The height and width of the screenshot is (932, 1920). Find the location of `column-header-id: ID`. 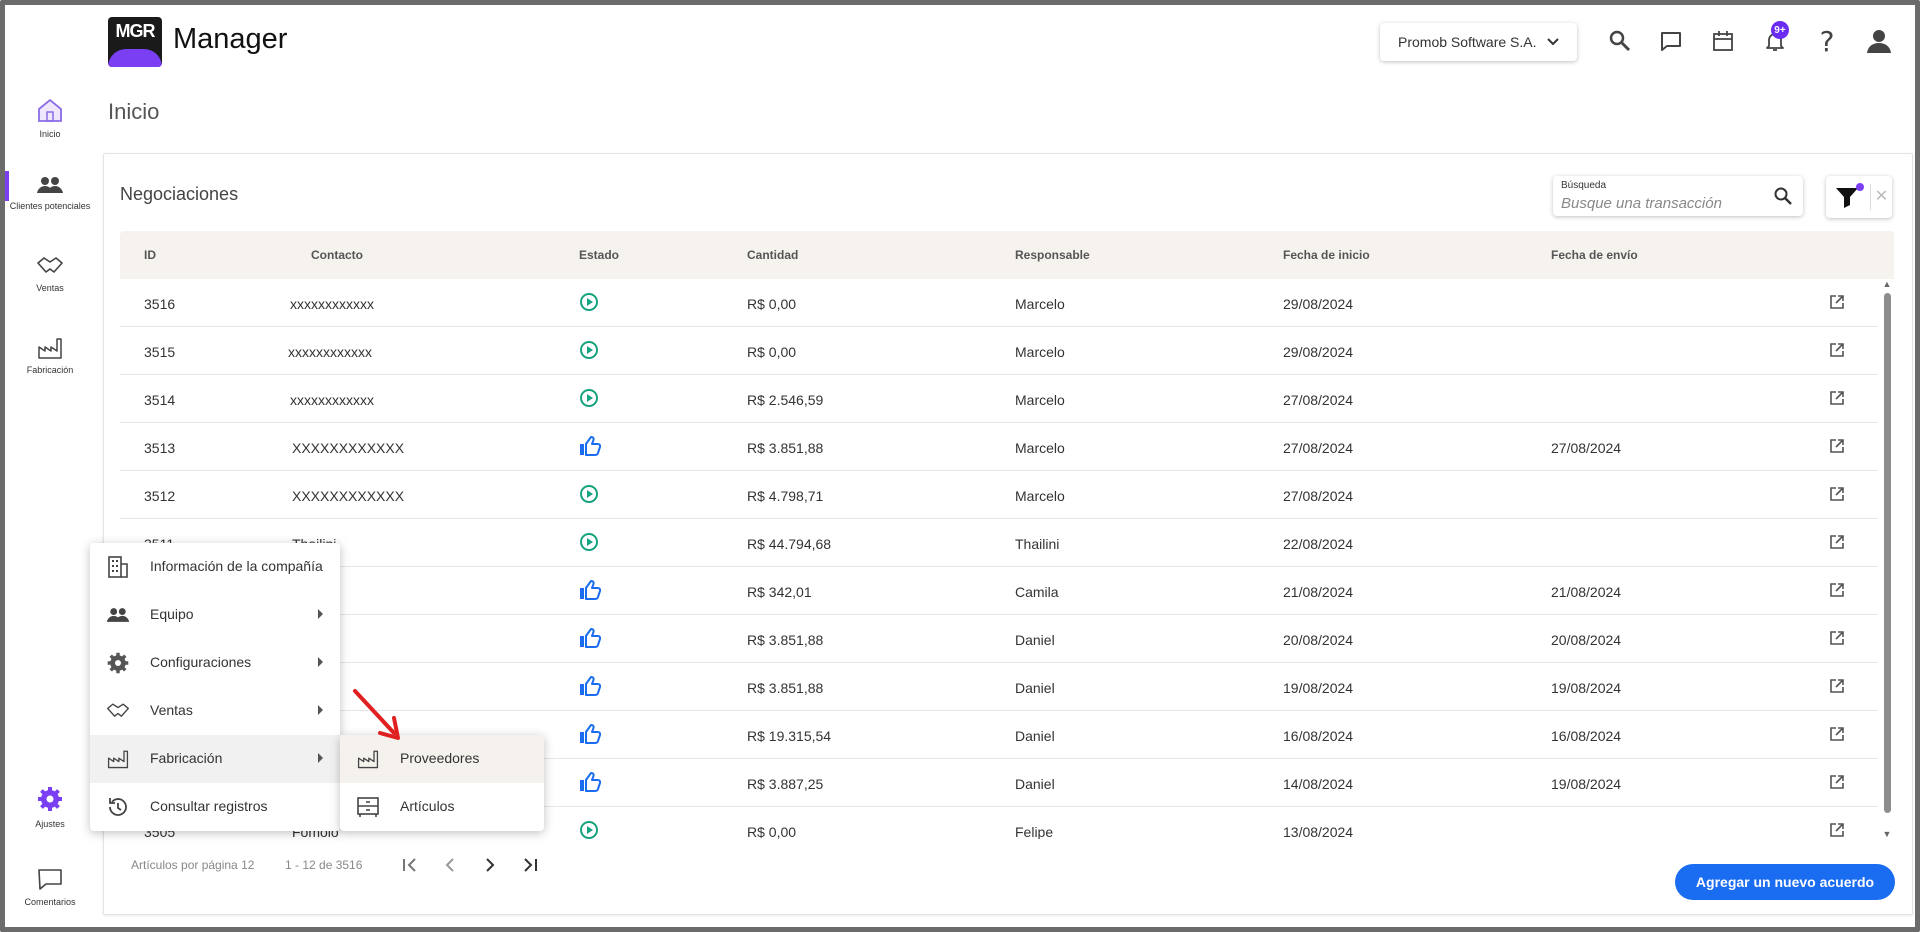

column-header-id: ID is located at coordinates (150, 255).